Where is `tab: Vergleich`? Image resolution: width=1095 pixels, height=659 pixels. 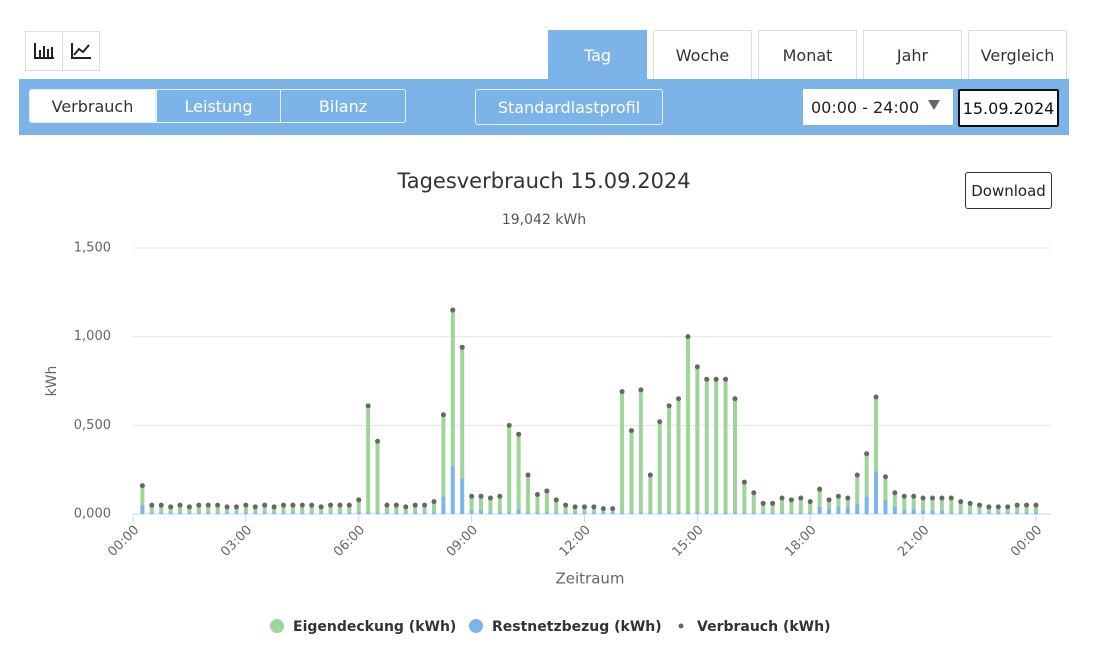 tab: Vergleich is located at coordinates (1017, 54).